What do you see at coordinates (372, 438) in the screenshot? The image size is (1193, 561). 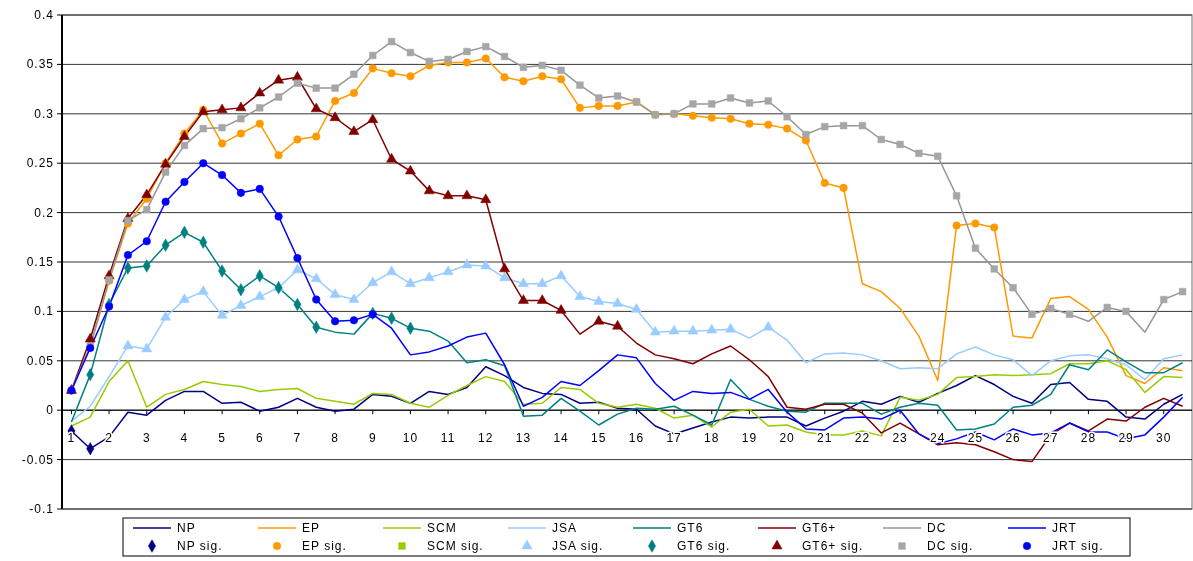 I see `x-tick-label: 9` at bounding box center [372, 438].